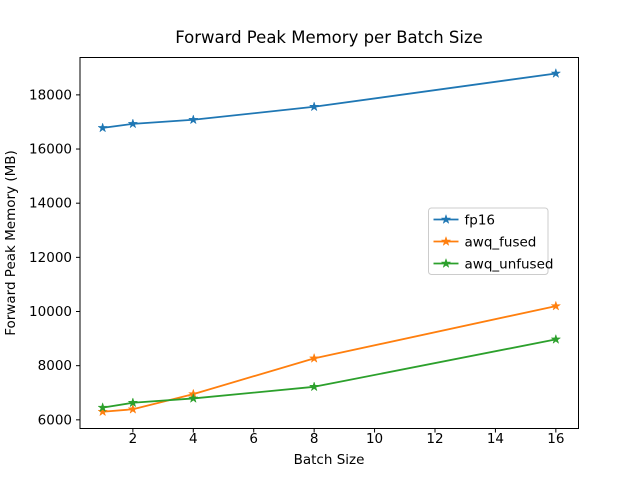 The height and width of the screenshot is (480, 640). I want to click on y-tick-label: 6000, so click(55, 420).